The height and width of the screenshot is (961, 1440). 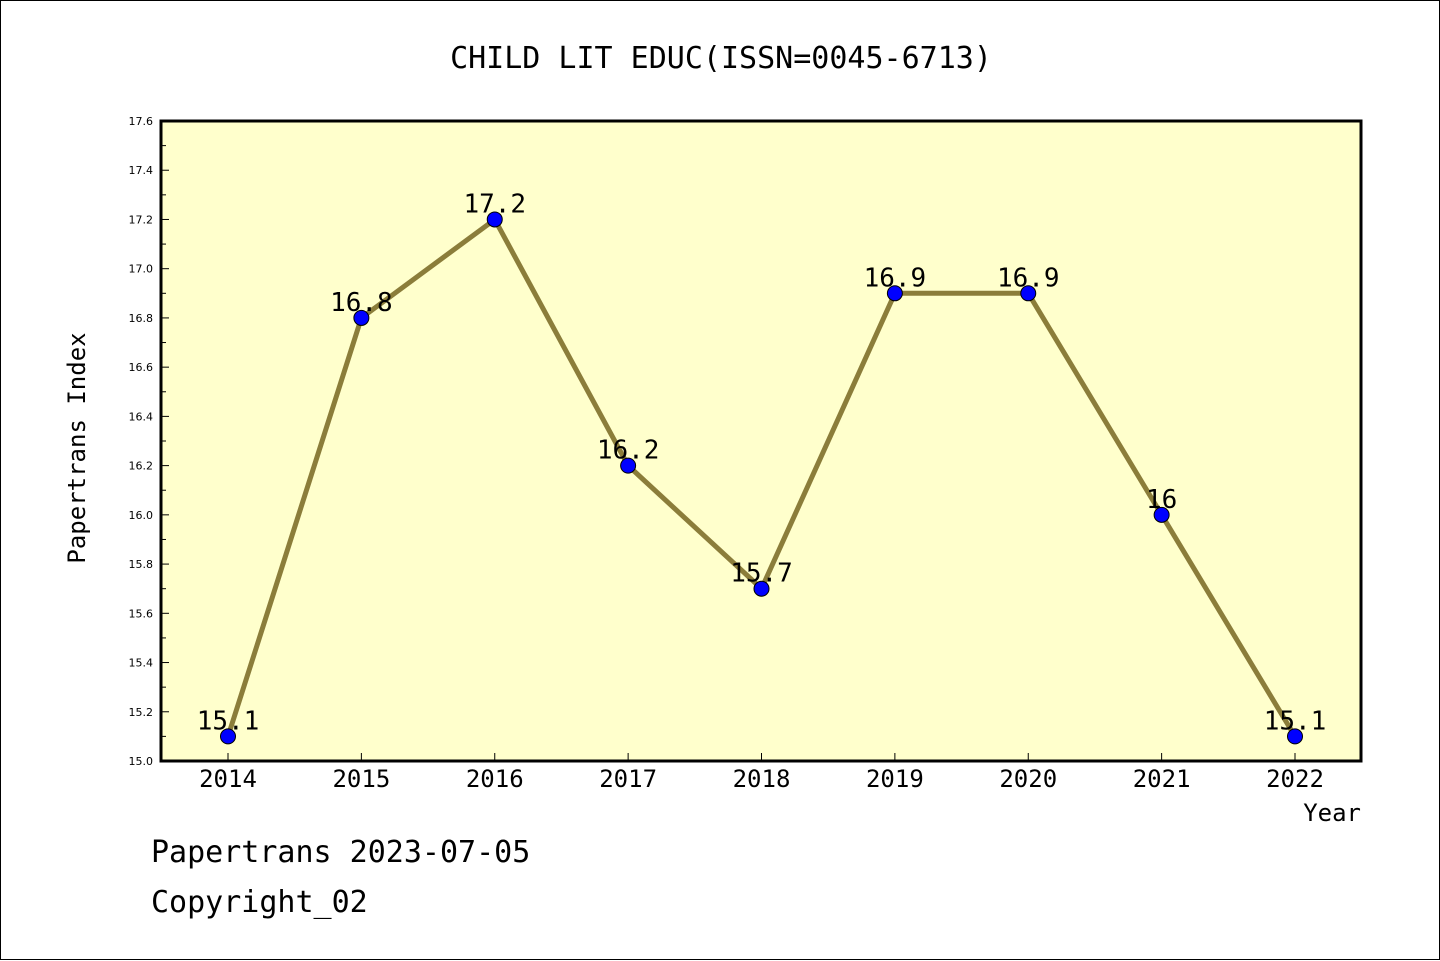 What do you see at coordinates (141, 761) in the screenshot?
I see `y-tick-label: 15.0` at bounding box center [141, 761].